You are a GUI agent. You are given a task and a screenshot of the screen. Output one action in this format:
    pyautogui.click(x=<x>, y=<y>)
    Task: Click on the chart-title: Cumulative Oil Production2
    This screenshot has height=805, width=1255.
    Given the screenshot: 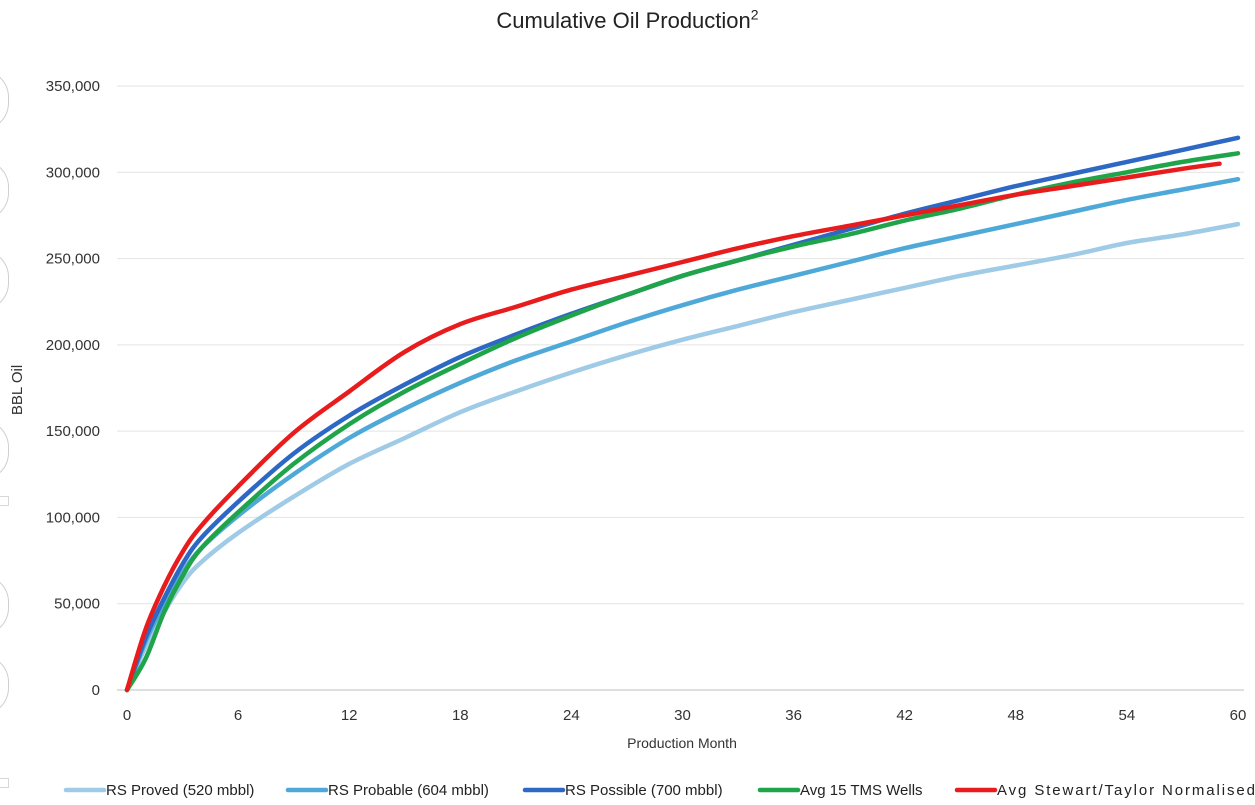 What is the action you would take?
    pyautogui.click(x=627, y=21)
    